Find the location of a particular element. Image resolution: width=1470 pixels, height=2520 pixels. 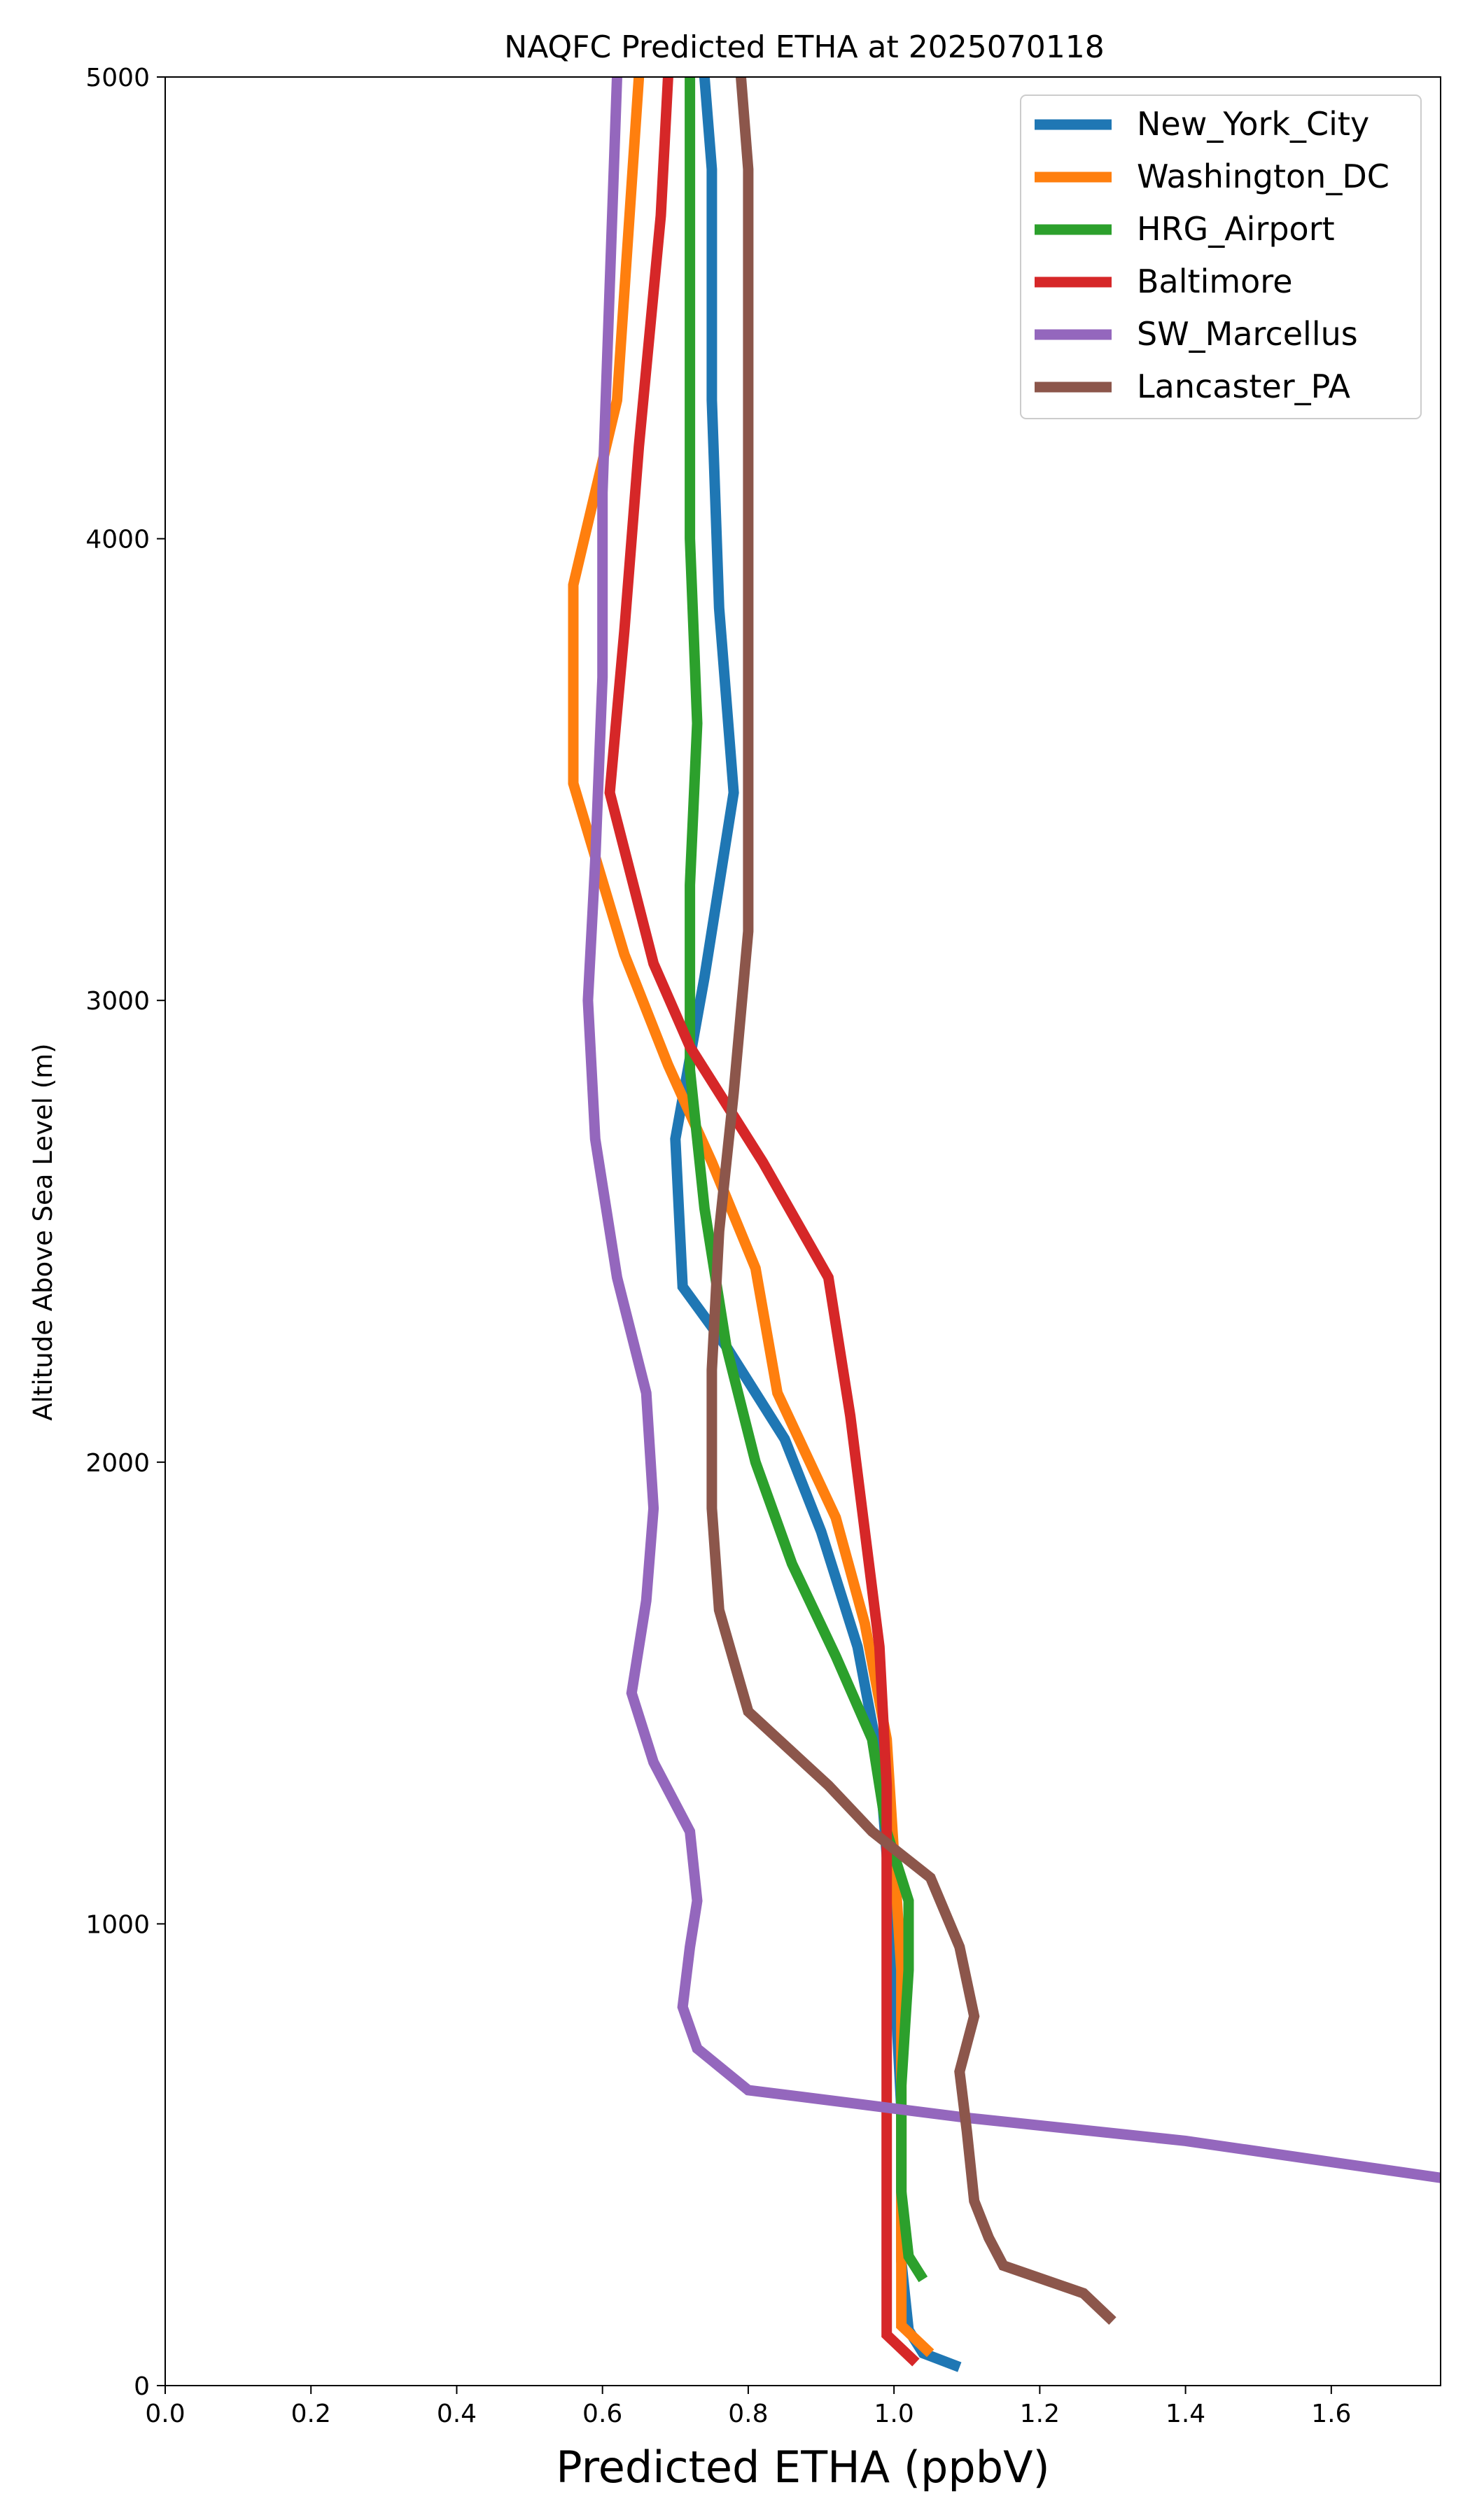

series-line-hrg-airport is located at coordinates (806, 1180).